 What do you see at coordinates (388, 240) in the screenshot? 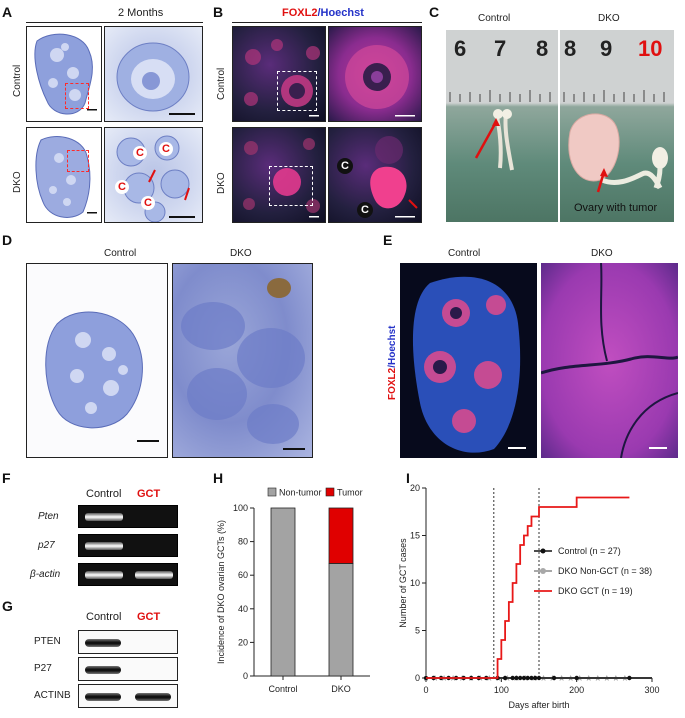
I see `panel-e-letter: E` at bounding box center [388, 240].